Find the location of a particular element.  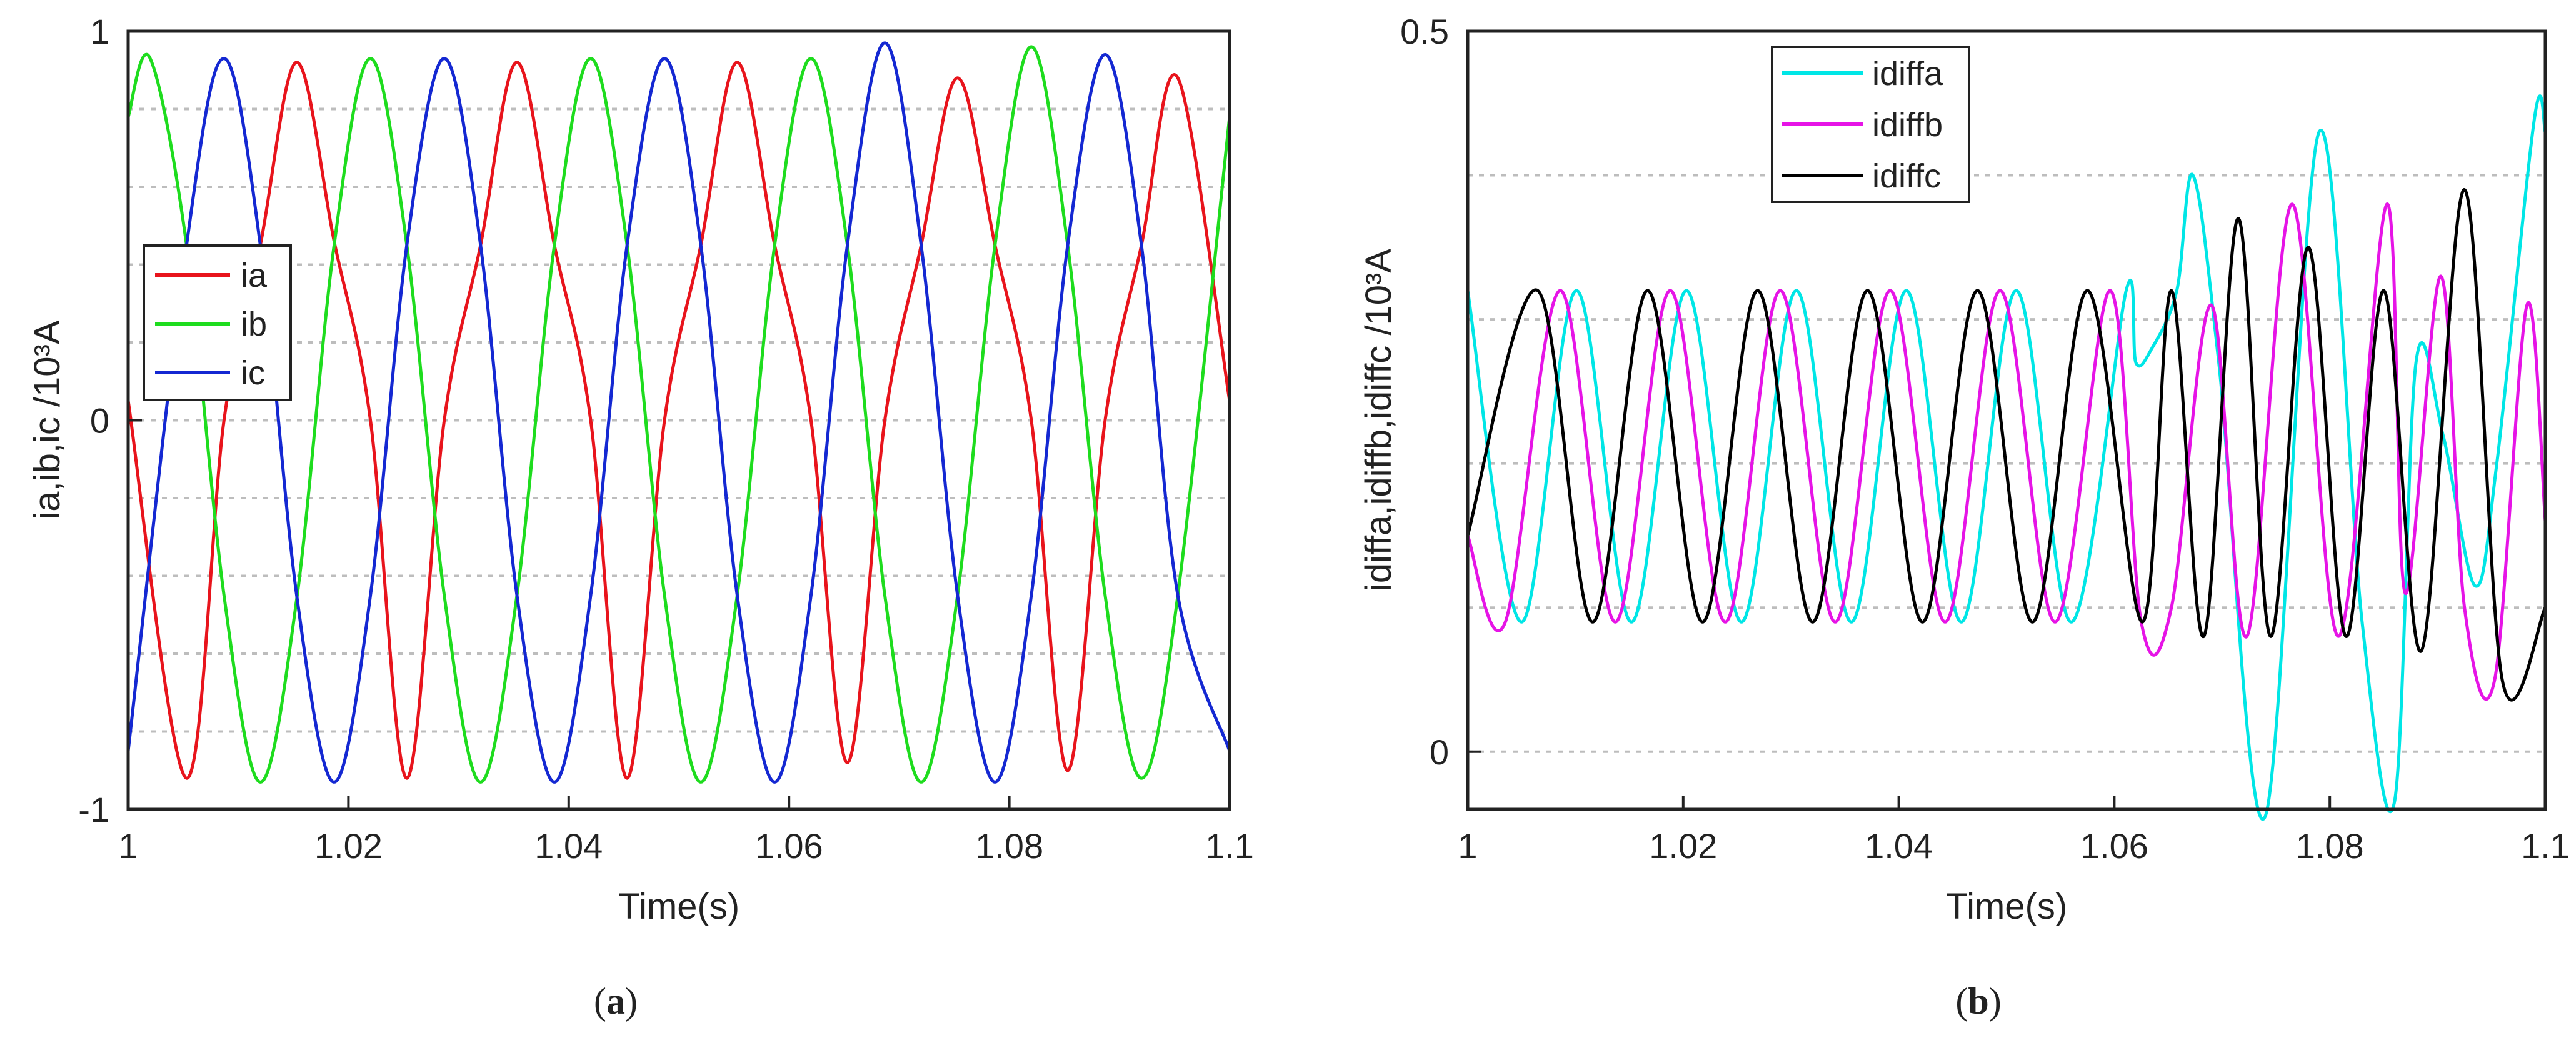

y-ticks-b: 00.5 is located at coordinates (1440, 392).